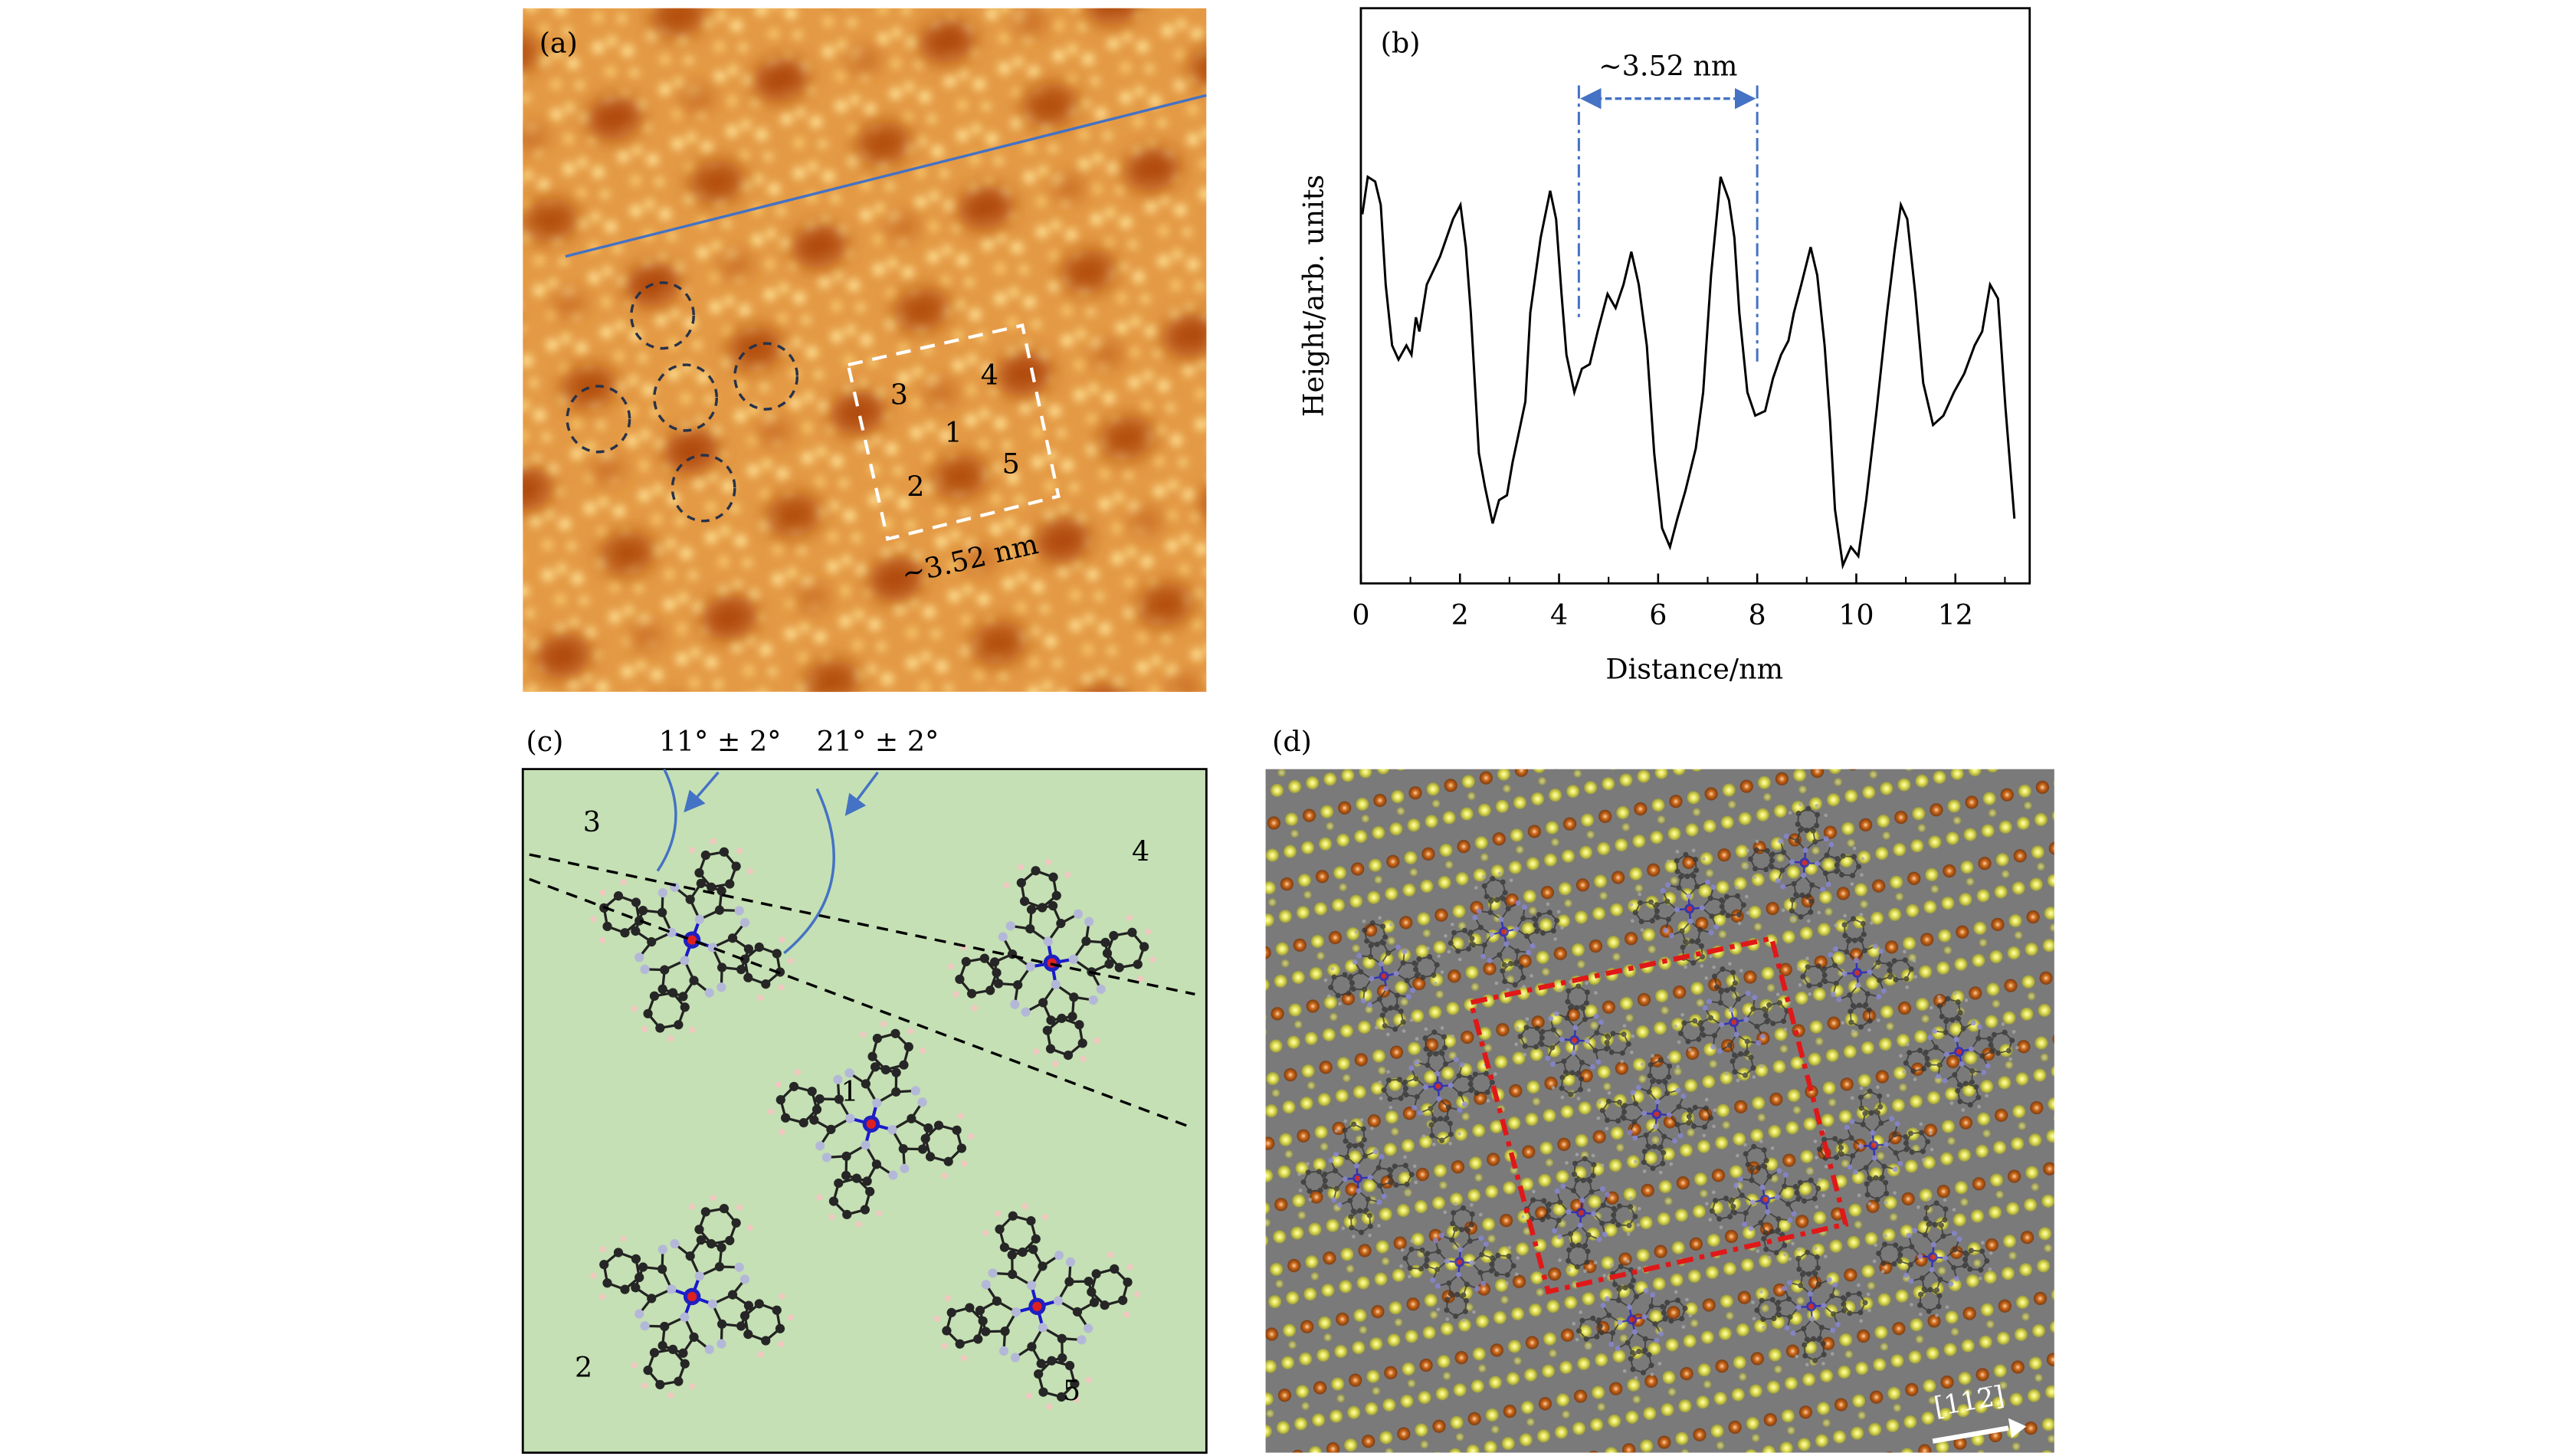  Describe the element at coordinates (1401, 43) in the screenshot. I see `panel-label-b: (b)` at that location.